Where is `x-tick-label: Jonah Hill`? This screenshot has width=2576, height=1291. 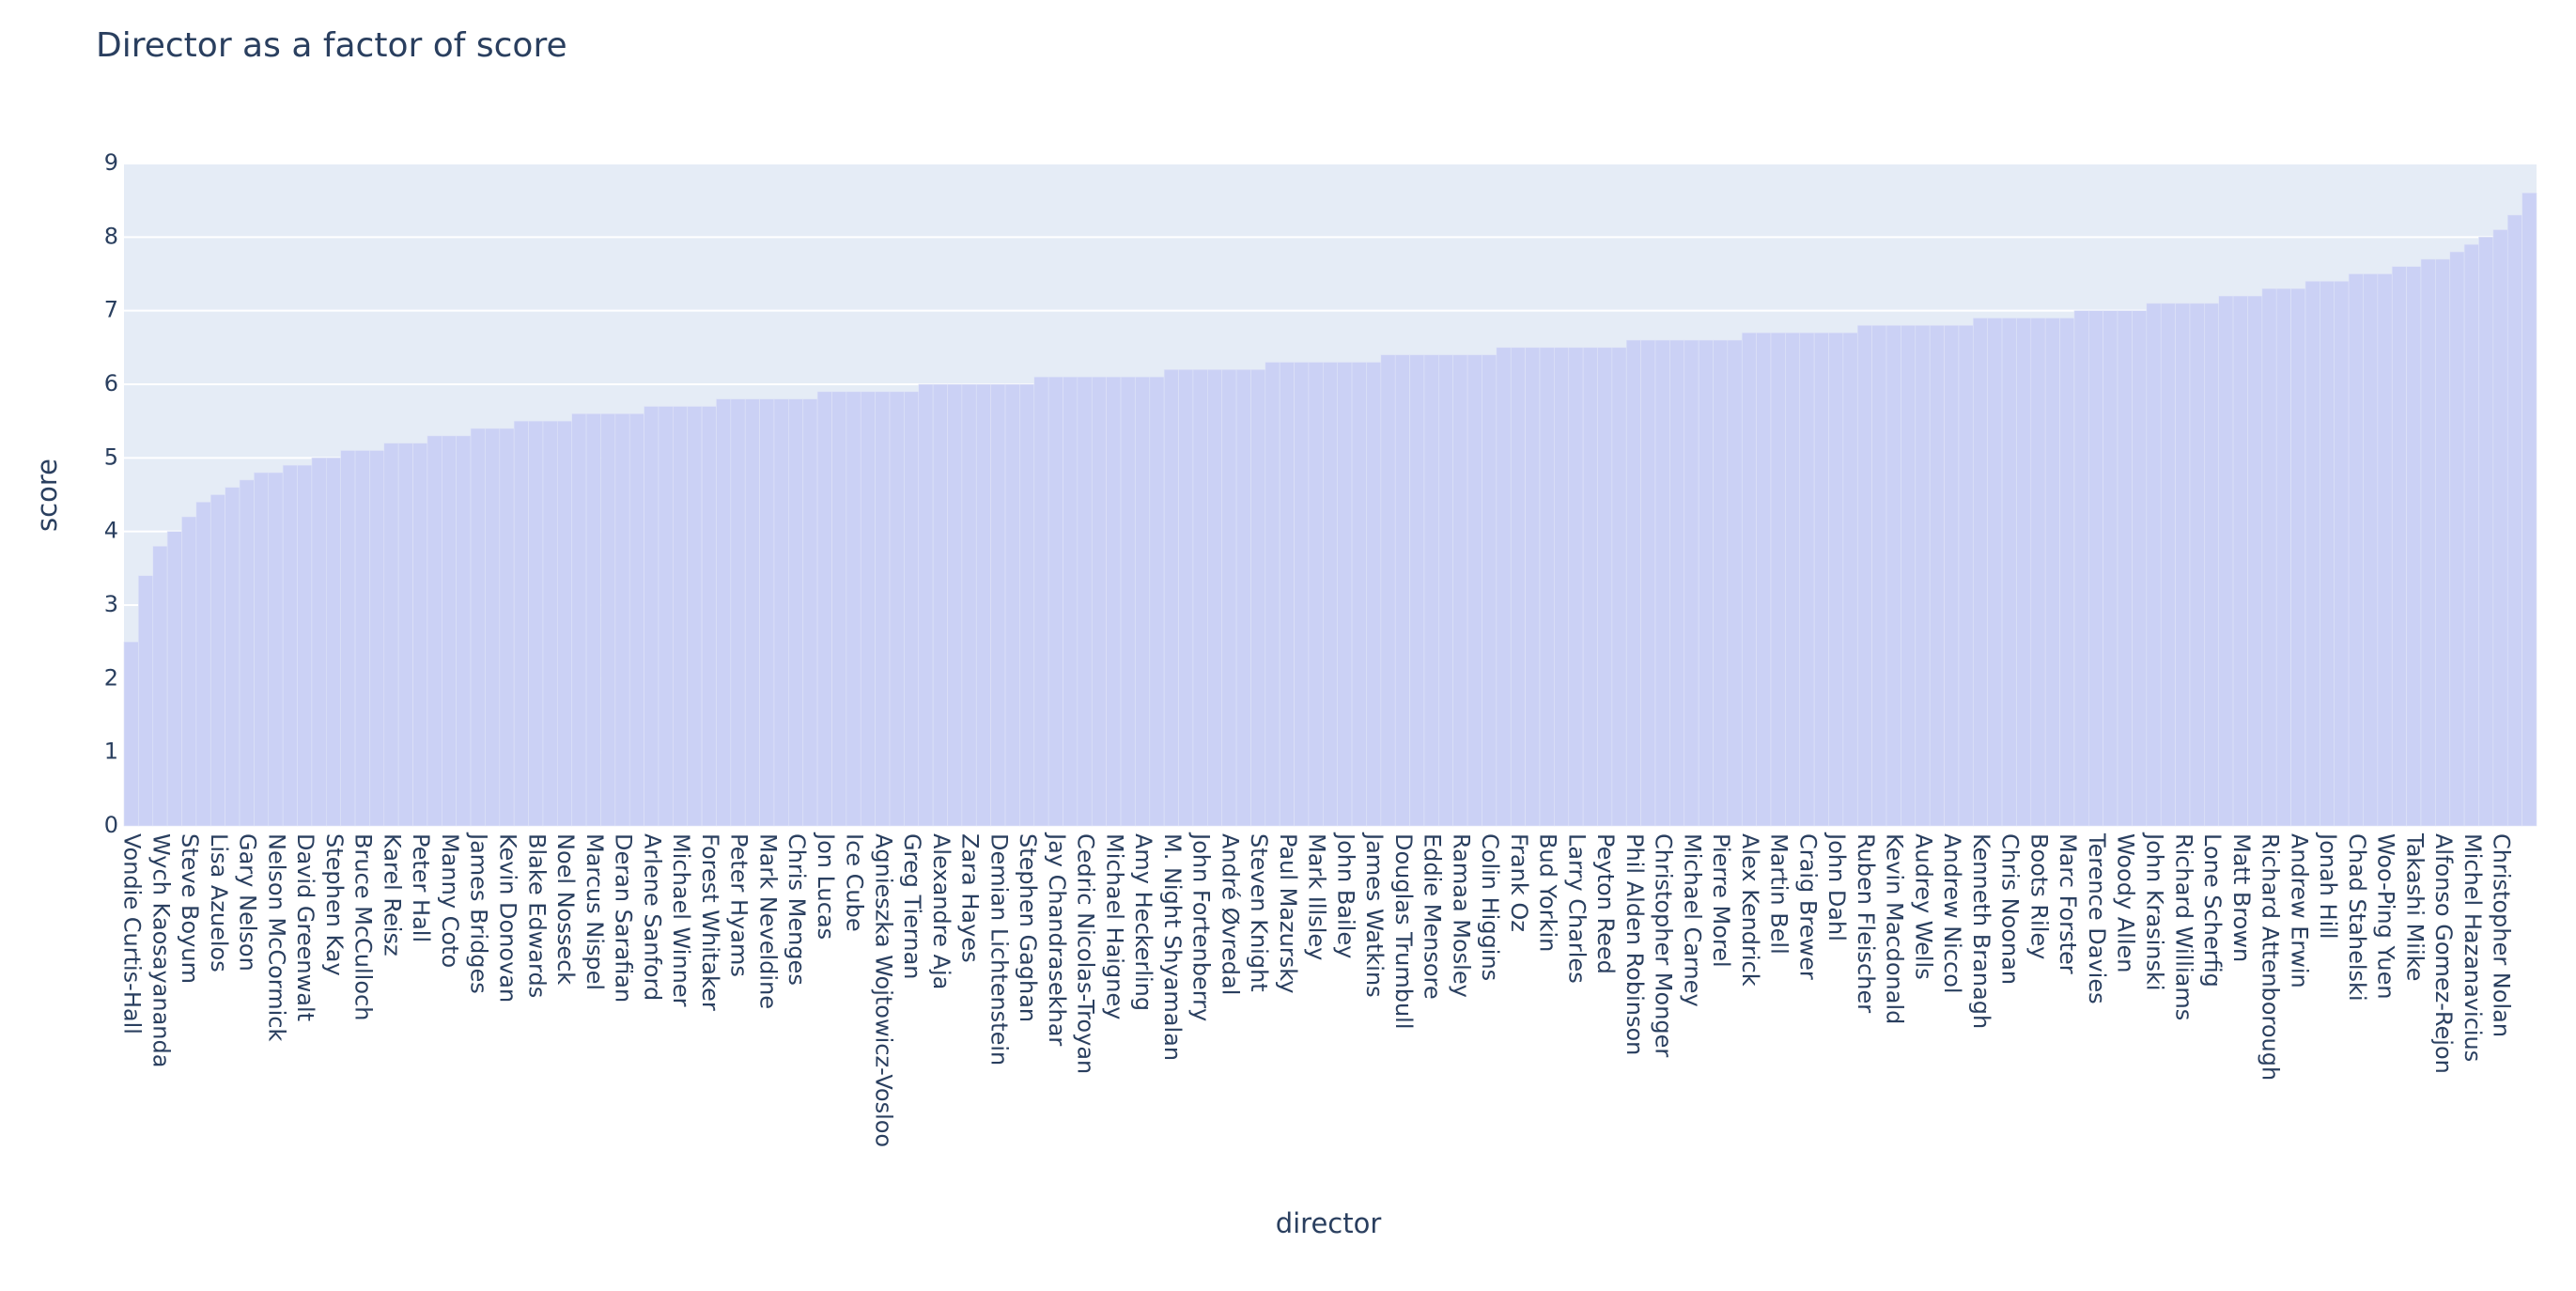 x-tick-label: Jonah Hill is located at coordinates (2328, 886).